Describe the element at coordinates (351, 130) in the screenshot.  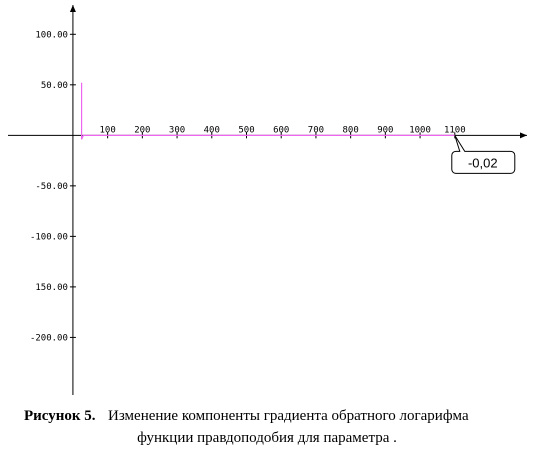
I see `x-tick-label: 800` at that location.